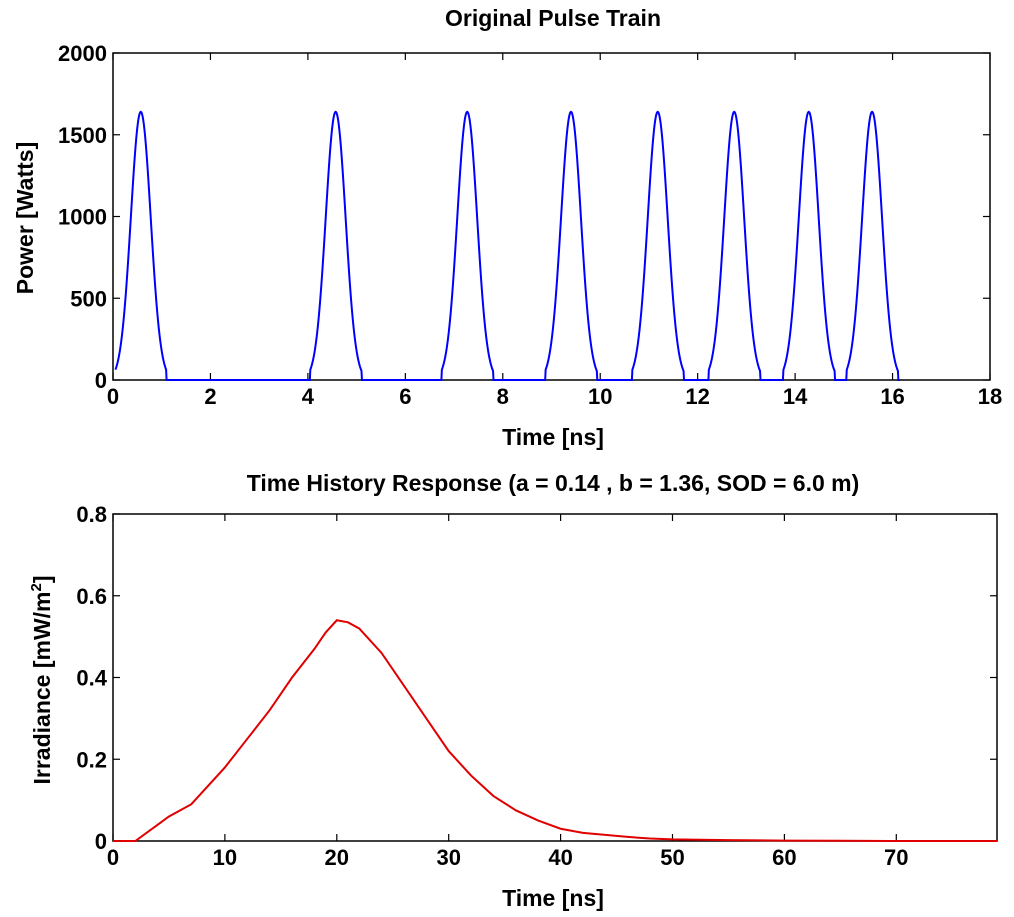  What do you see at coordinates (113, 396) in the screenshot?
I see `pulse-train-xtick-label: 0` at bounding box center [113, 396].